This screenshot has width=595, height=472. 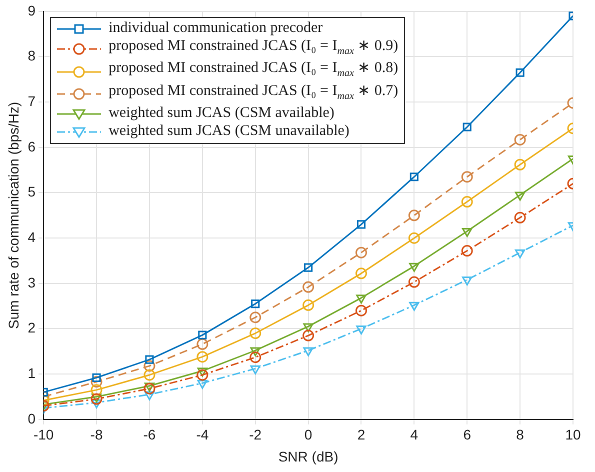 What do you see at coordinates (253, 71) in the screenshot?
I see `legend-label: proposed MI constrained JCAS (I₀ = I$_{max}$ ∗ 0.8)` at bounding box center [253, 71].